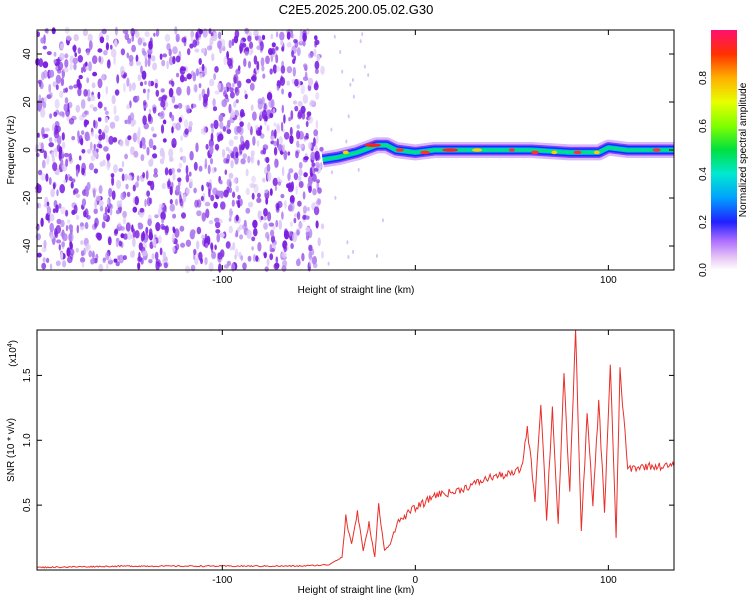 The width and height of the screenshot is (750, 600). I want to click on snr-y-axis-label: SNR (10 * v/v), so click(11, 450).